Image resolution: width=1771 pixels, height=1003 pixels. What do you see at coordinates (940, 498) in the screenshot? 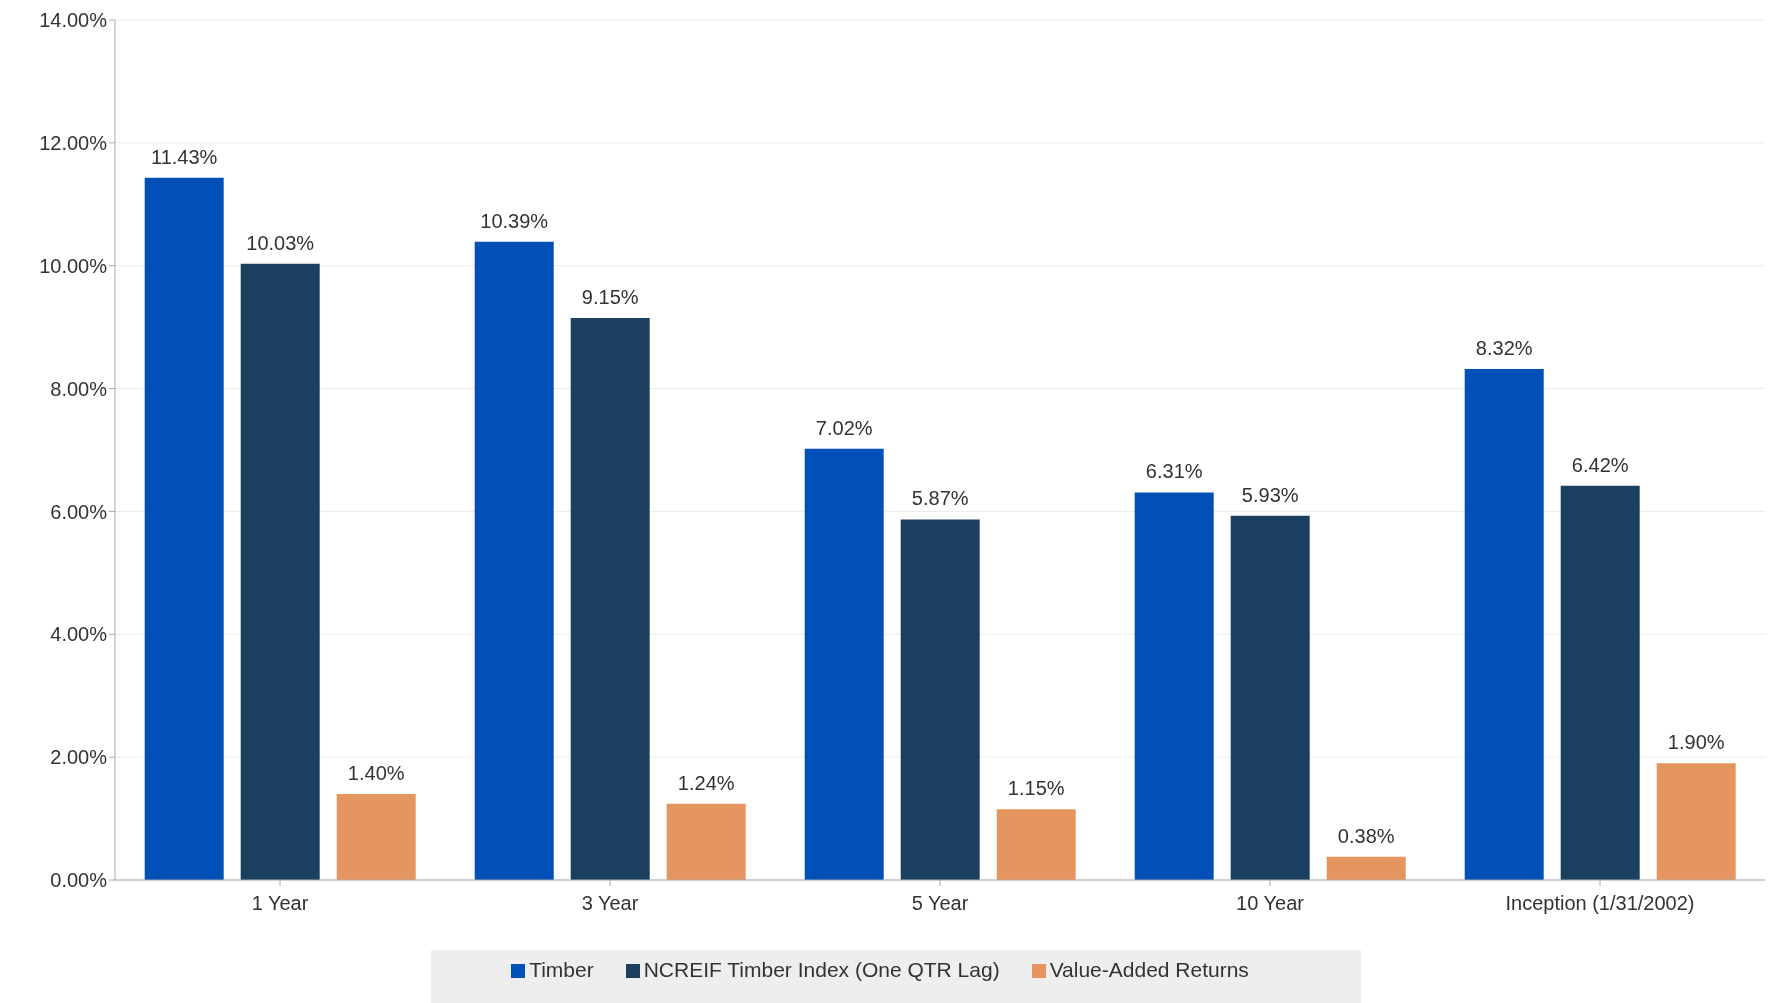
I see `data-label: 5.87%` at bounding box center [940, 498].